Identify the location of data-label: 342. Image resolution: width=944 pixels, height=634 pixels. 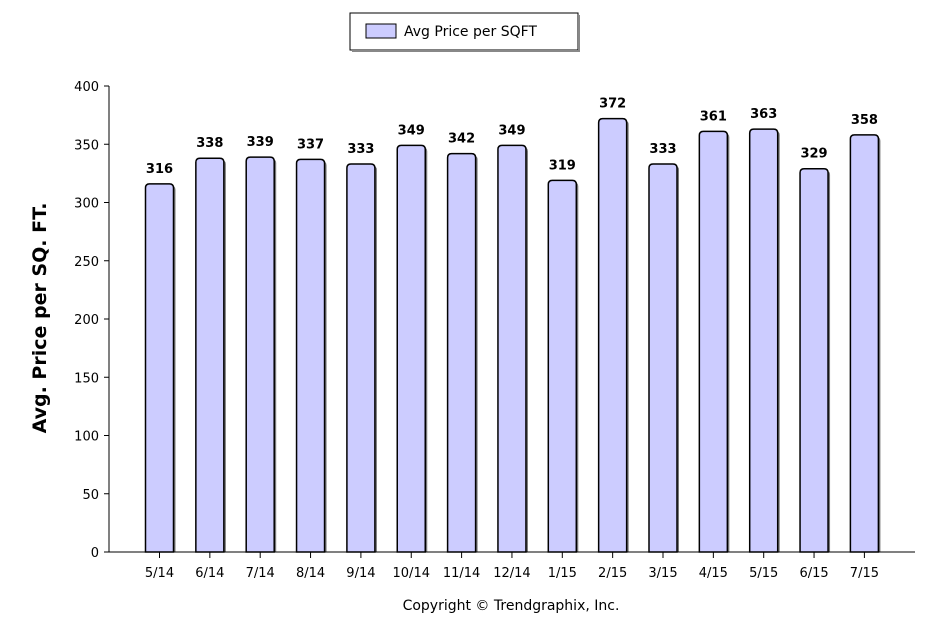
(461, 139).